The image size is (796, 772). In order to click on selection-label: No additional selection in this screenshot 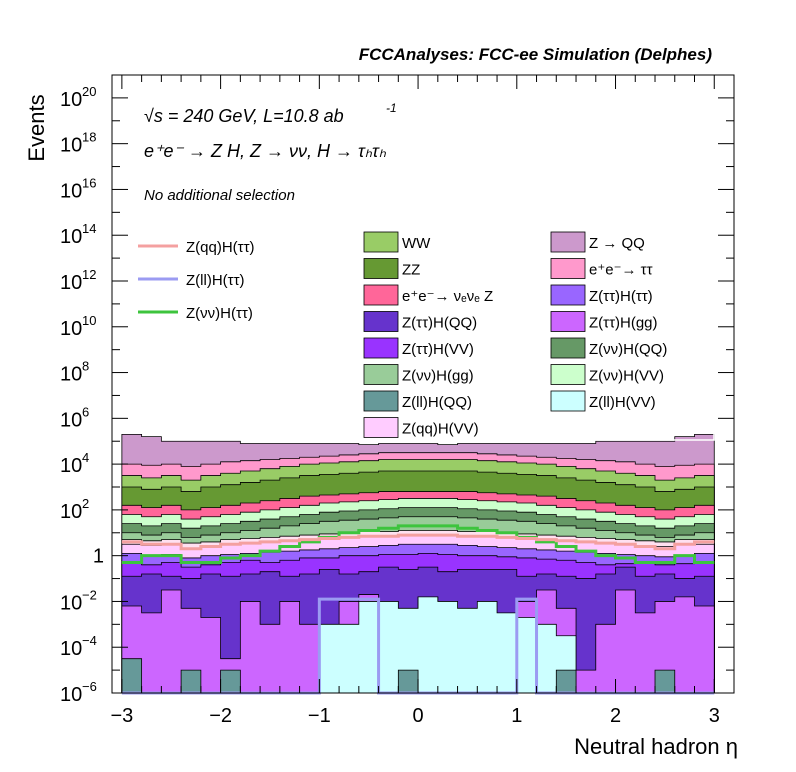, I will do `click(219, 195)`.